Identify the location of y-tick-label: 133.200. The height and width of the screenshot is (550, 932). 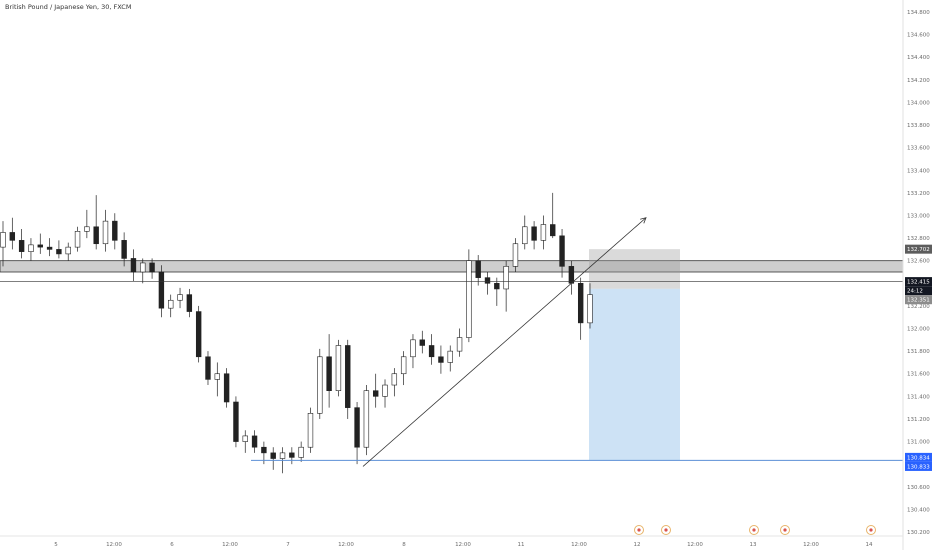
(918, 194).